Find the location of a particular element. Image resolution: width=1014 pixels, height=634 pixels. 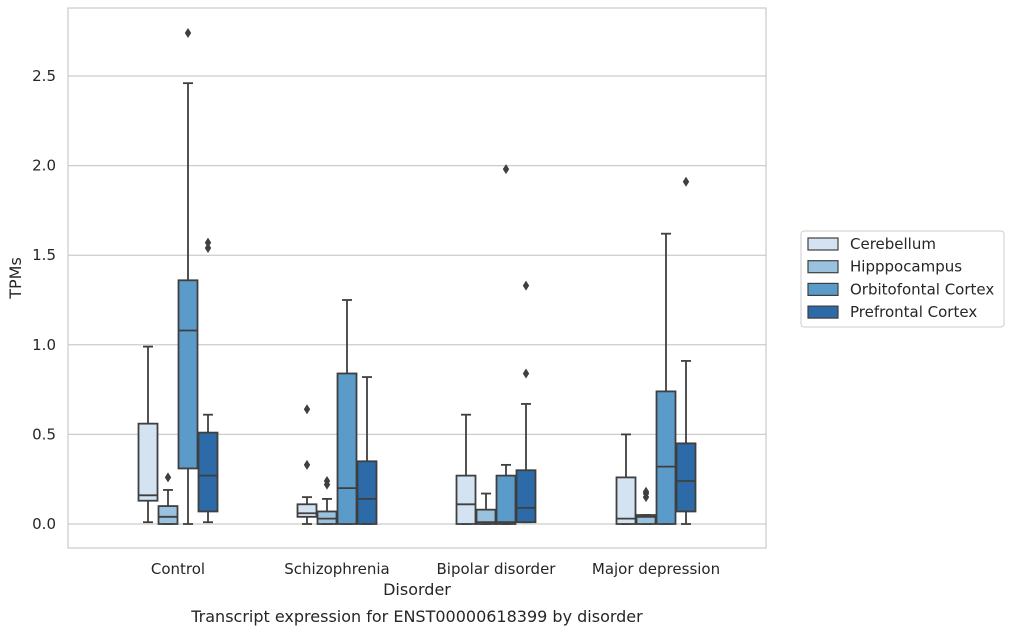

y-tick-label: 2.0 is located at coordinates (44, 166).